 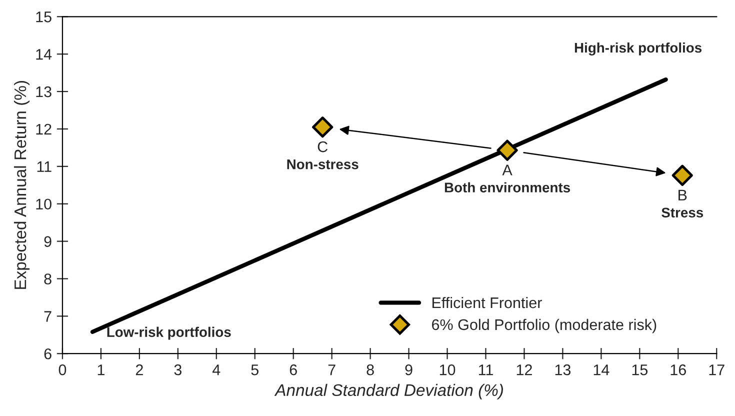 I want to click on x-tick-label: 7, so click(x=332, y=370).